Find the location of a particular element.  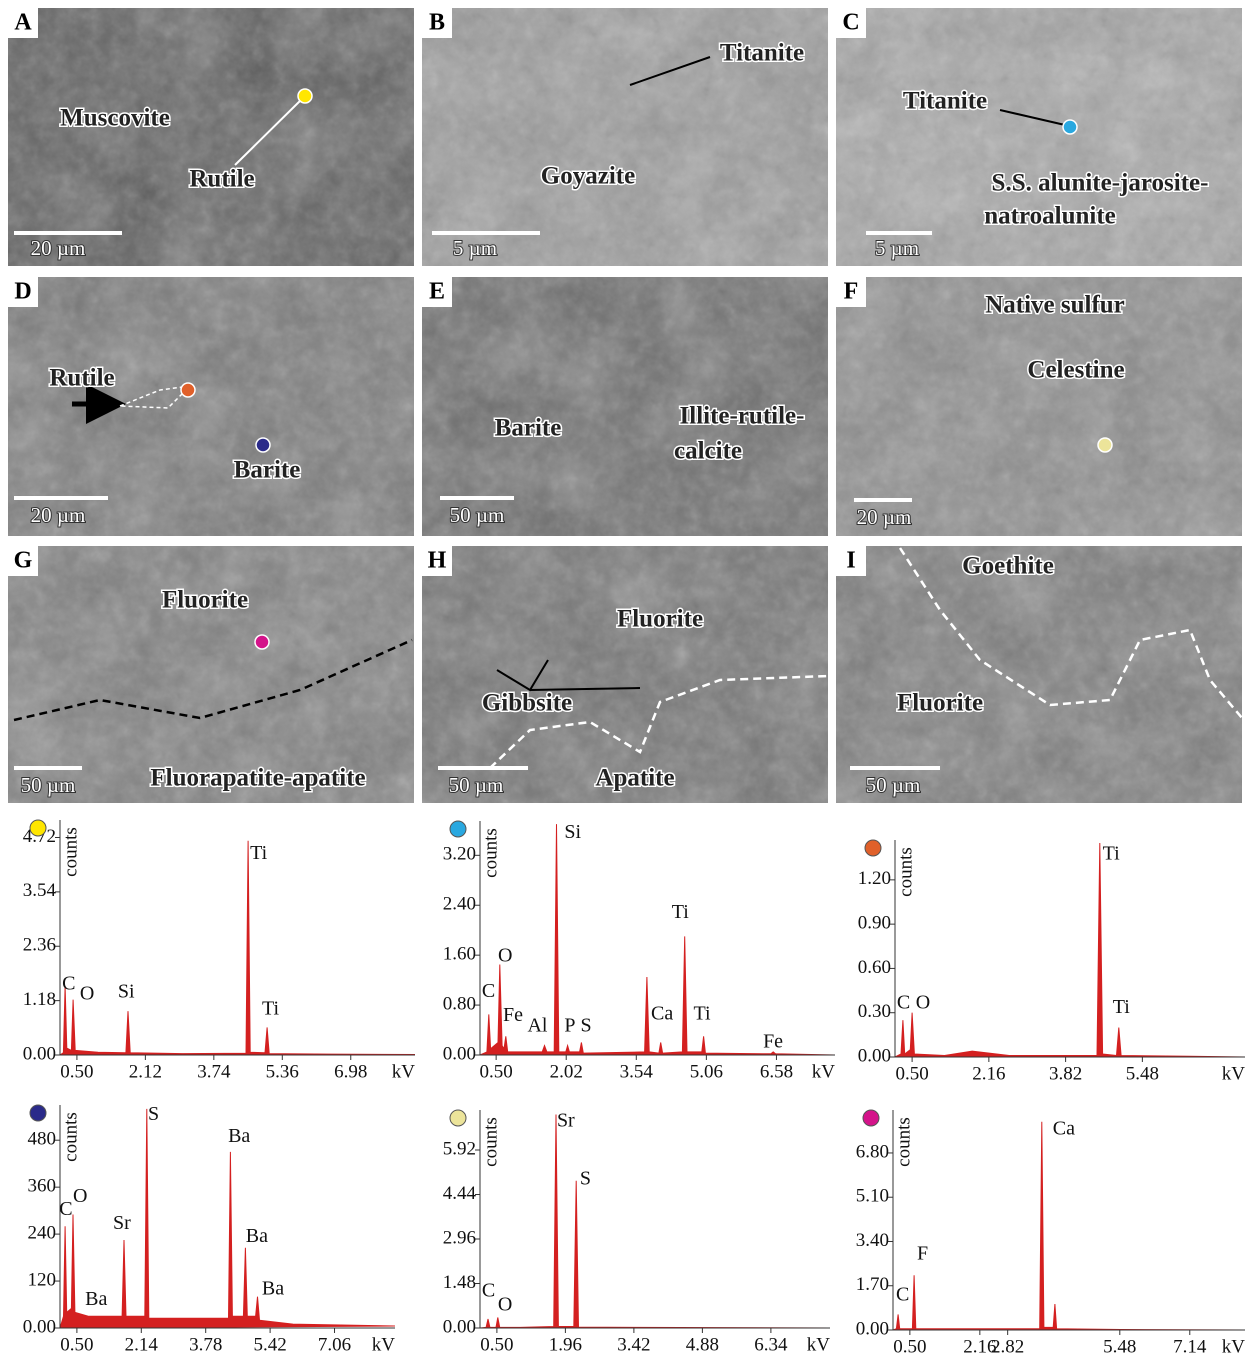

y-tick-label: 2.96 is located at coordinates (459, 1237).